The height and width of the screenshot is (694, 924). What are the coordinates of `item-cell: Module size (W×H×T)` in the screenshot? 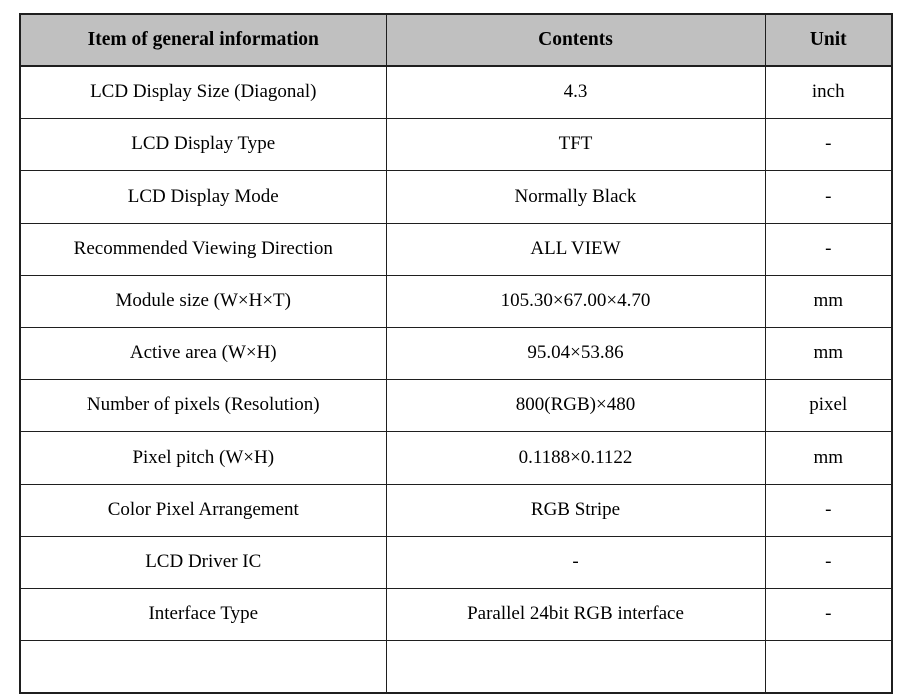 It's located at (203, 301).